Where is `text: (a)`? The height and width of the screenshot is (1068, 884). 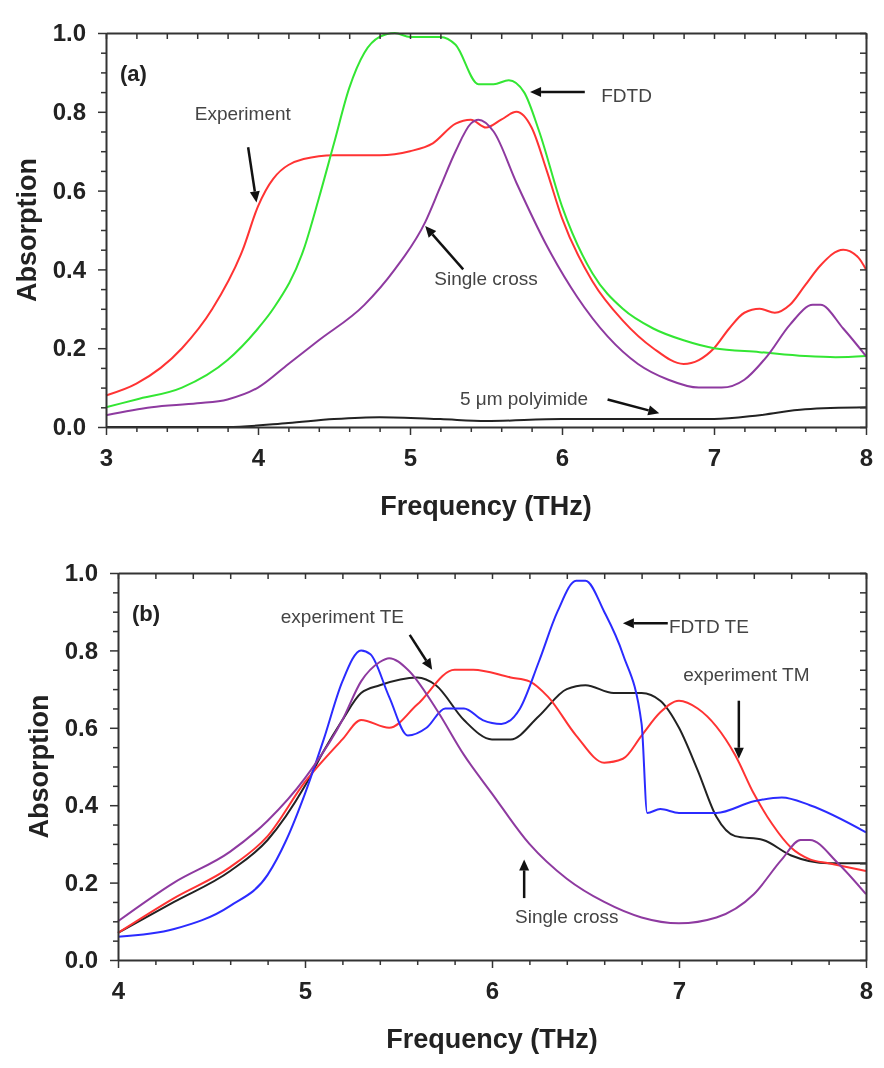 text: (a) is located at coordinates (133, 73).